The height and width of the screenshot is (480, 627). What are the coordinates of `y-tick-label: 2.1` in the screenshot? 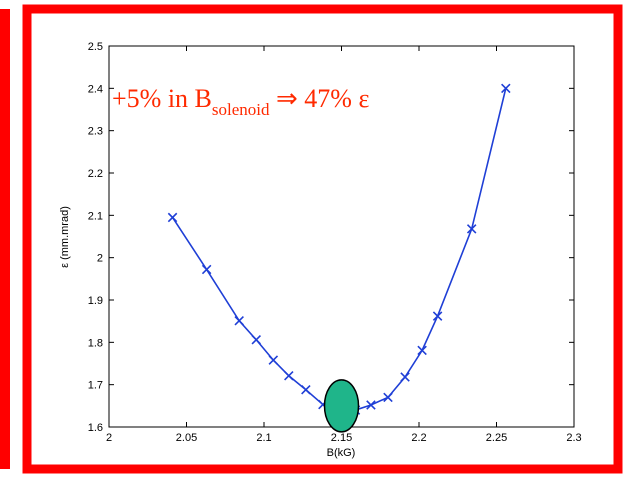 It's located at (95, 216).